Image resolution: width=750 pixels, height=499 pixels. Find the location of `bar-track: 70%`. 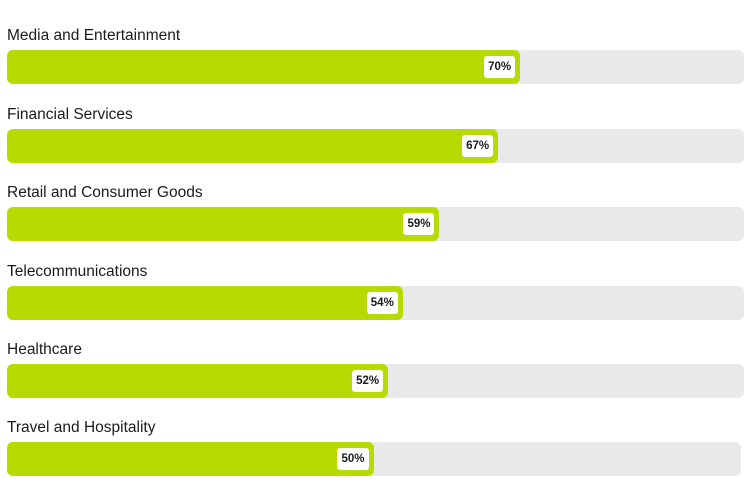

bar-track: 70% is located at coordinates (375, 67).